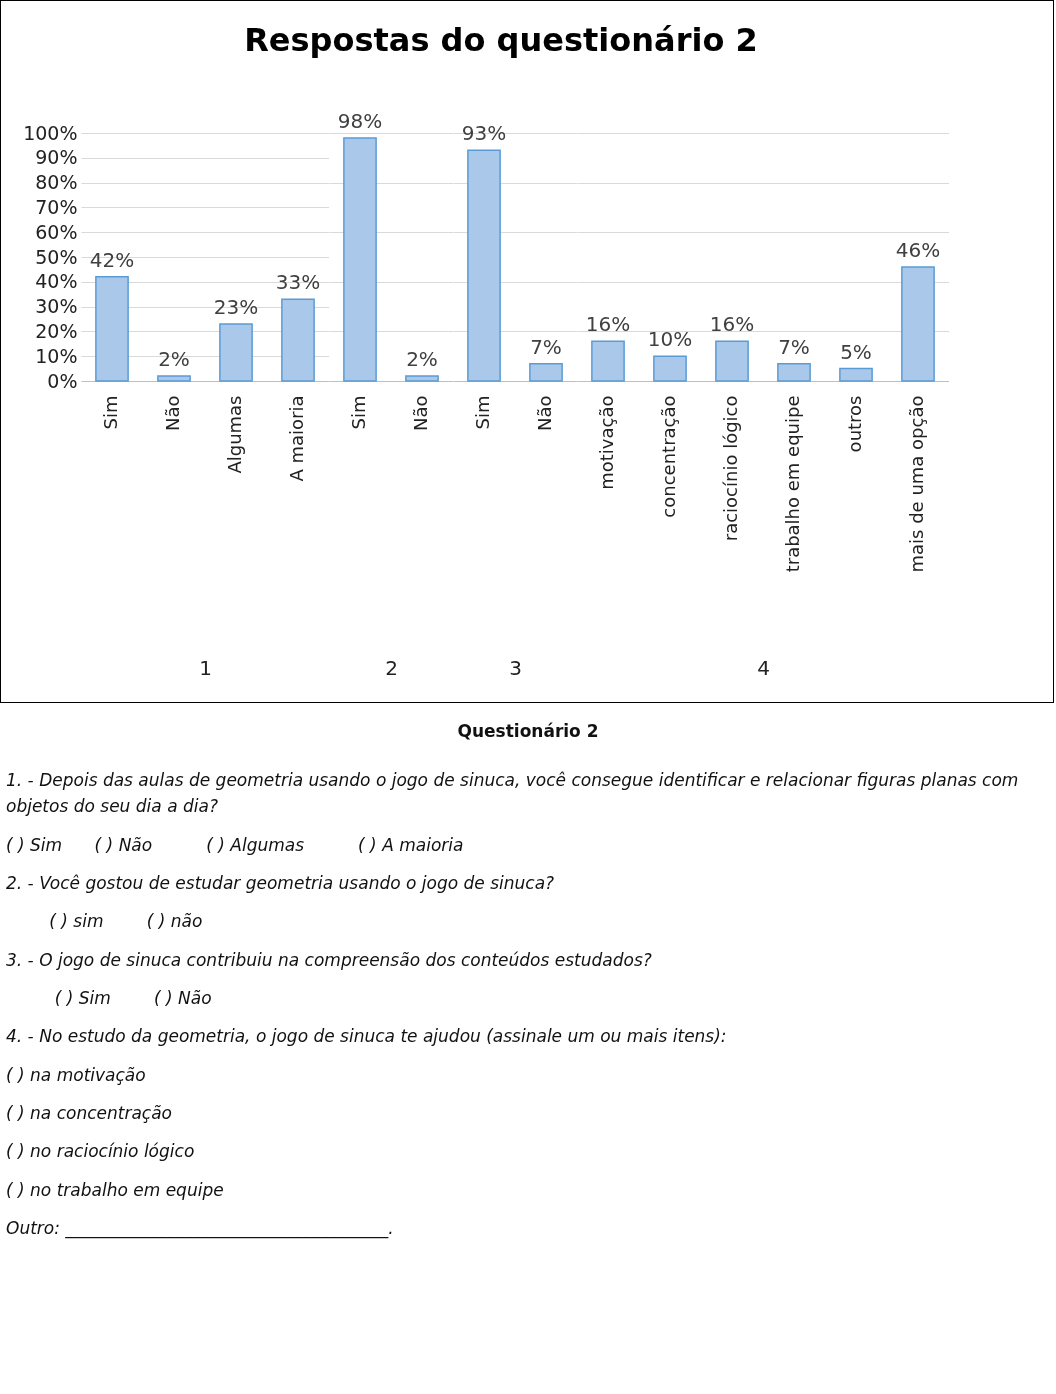 The height and width of the screenshot is (1394, 1056). Describe the element at coordinates (56, 182) in the screenshot. I see `y-tick-label: 80%` at that location.